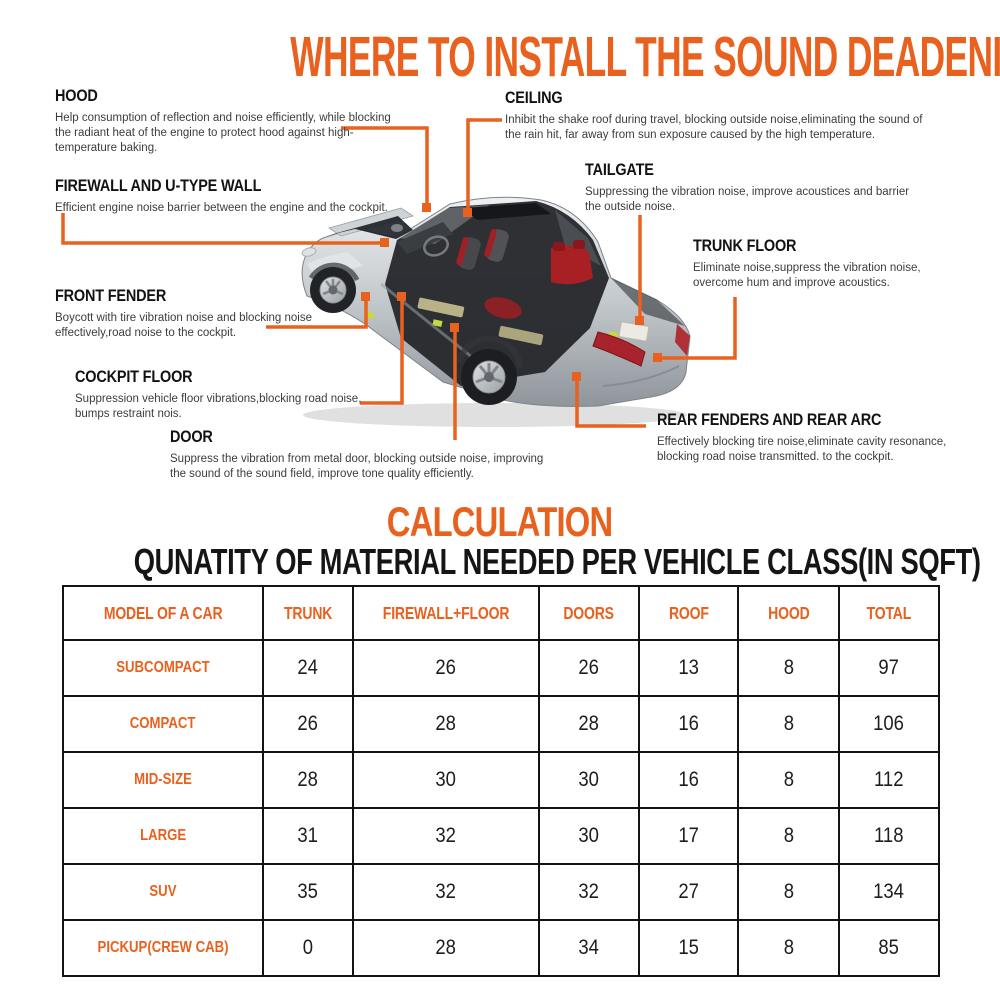 This screenshot has width=1000, height=1000. I want to click on table-row: SUV 35 32 32 27 8 134, so click(501, 892).